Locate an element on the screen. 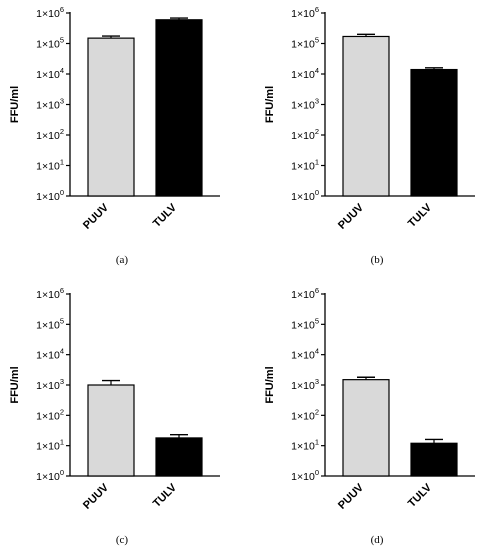 This screenshot has height=550, width=495. panel-caption: (a) is located at coordinates (122, 260).